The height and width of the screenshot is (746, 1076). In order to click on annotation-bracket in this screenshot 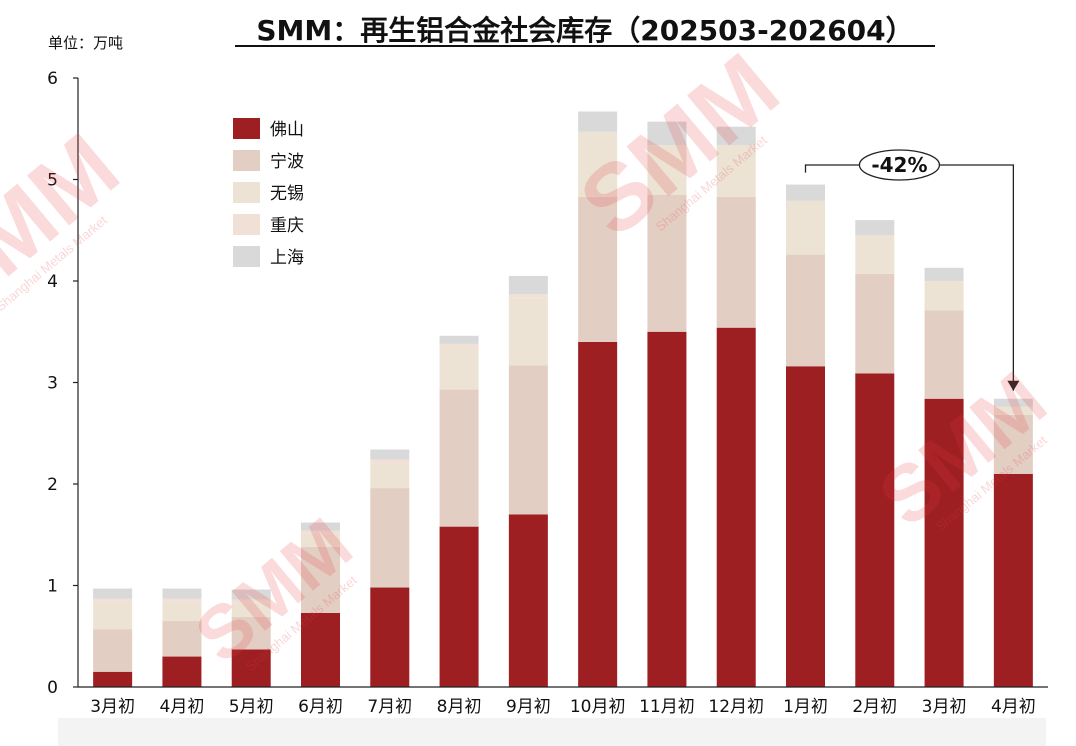, I will do `click(909, 277)`.